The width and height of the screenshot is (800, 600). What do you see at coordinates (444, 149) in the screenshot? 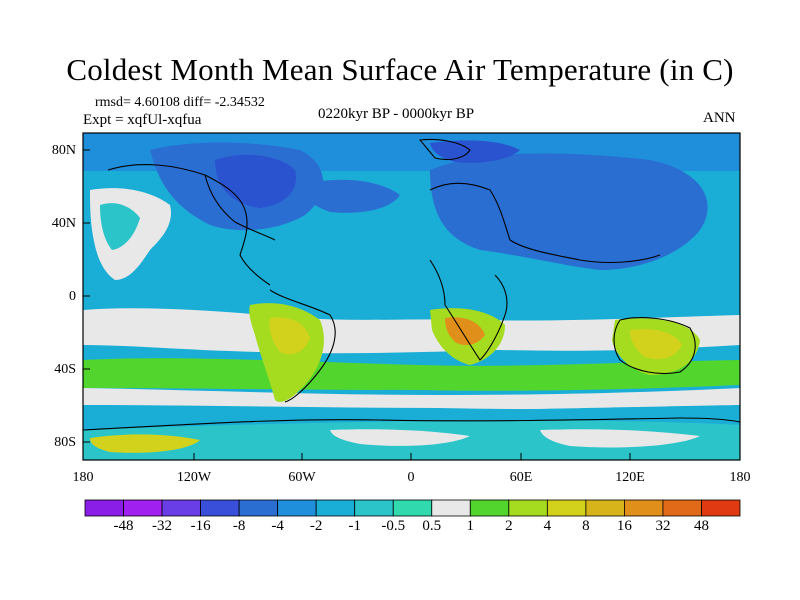
I see `coast-greenland-scandinavia` at bounding box center [444, 149].